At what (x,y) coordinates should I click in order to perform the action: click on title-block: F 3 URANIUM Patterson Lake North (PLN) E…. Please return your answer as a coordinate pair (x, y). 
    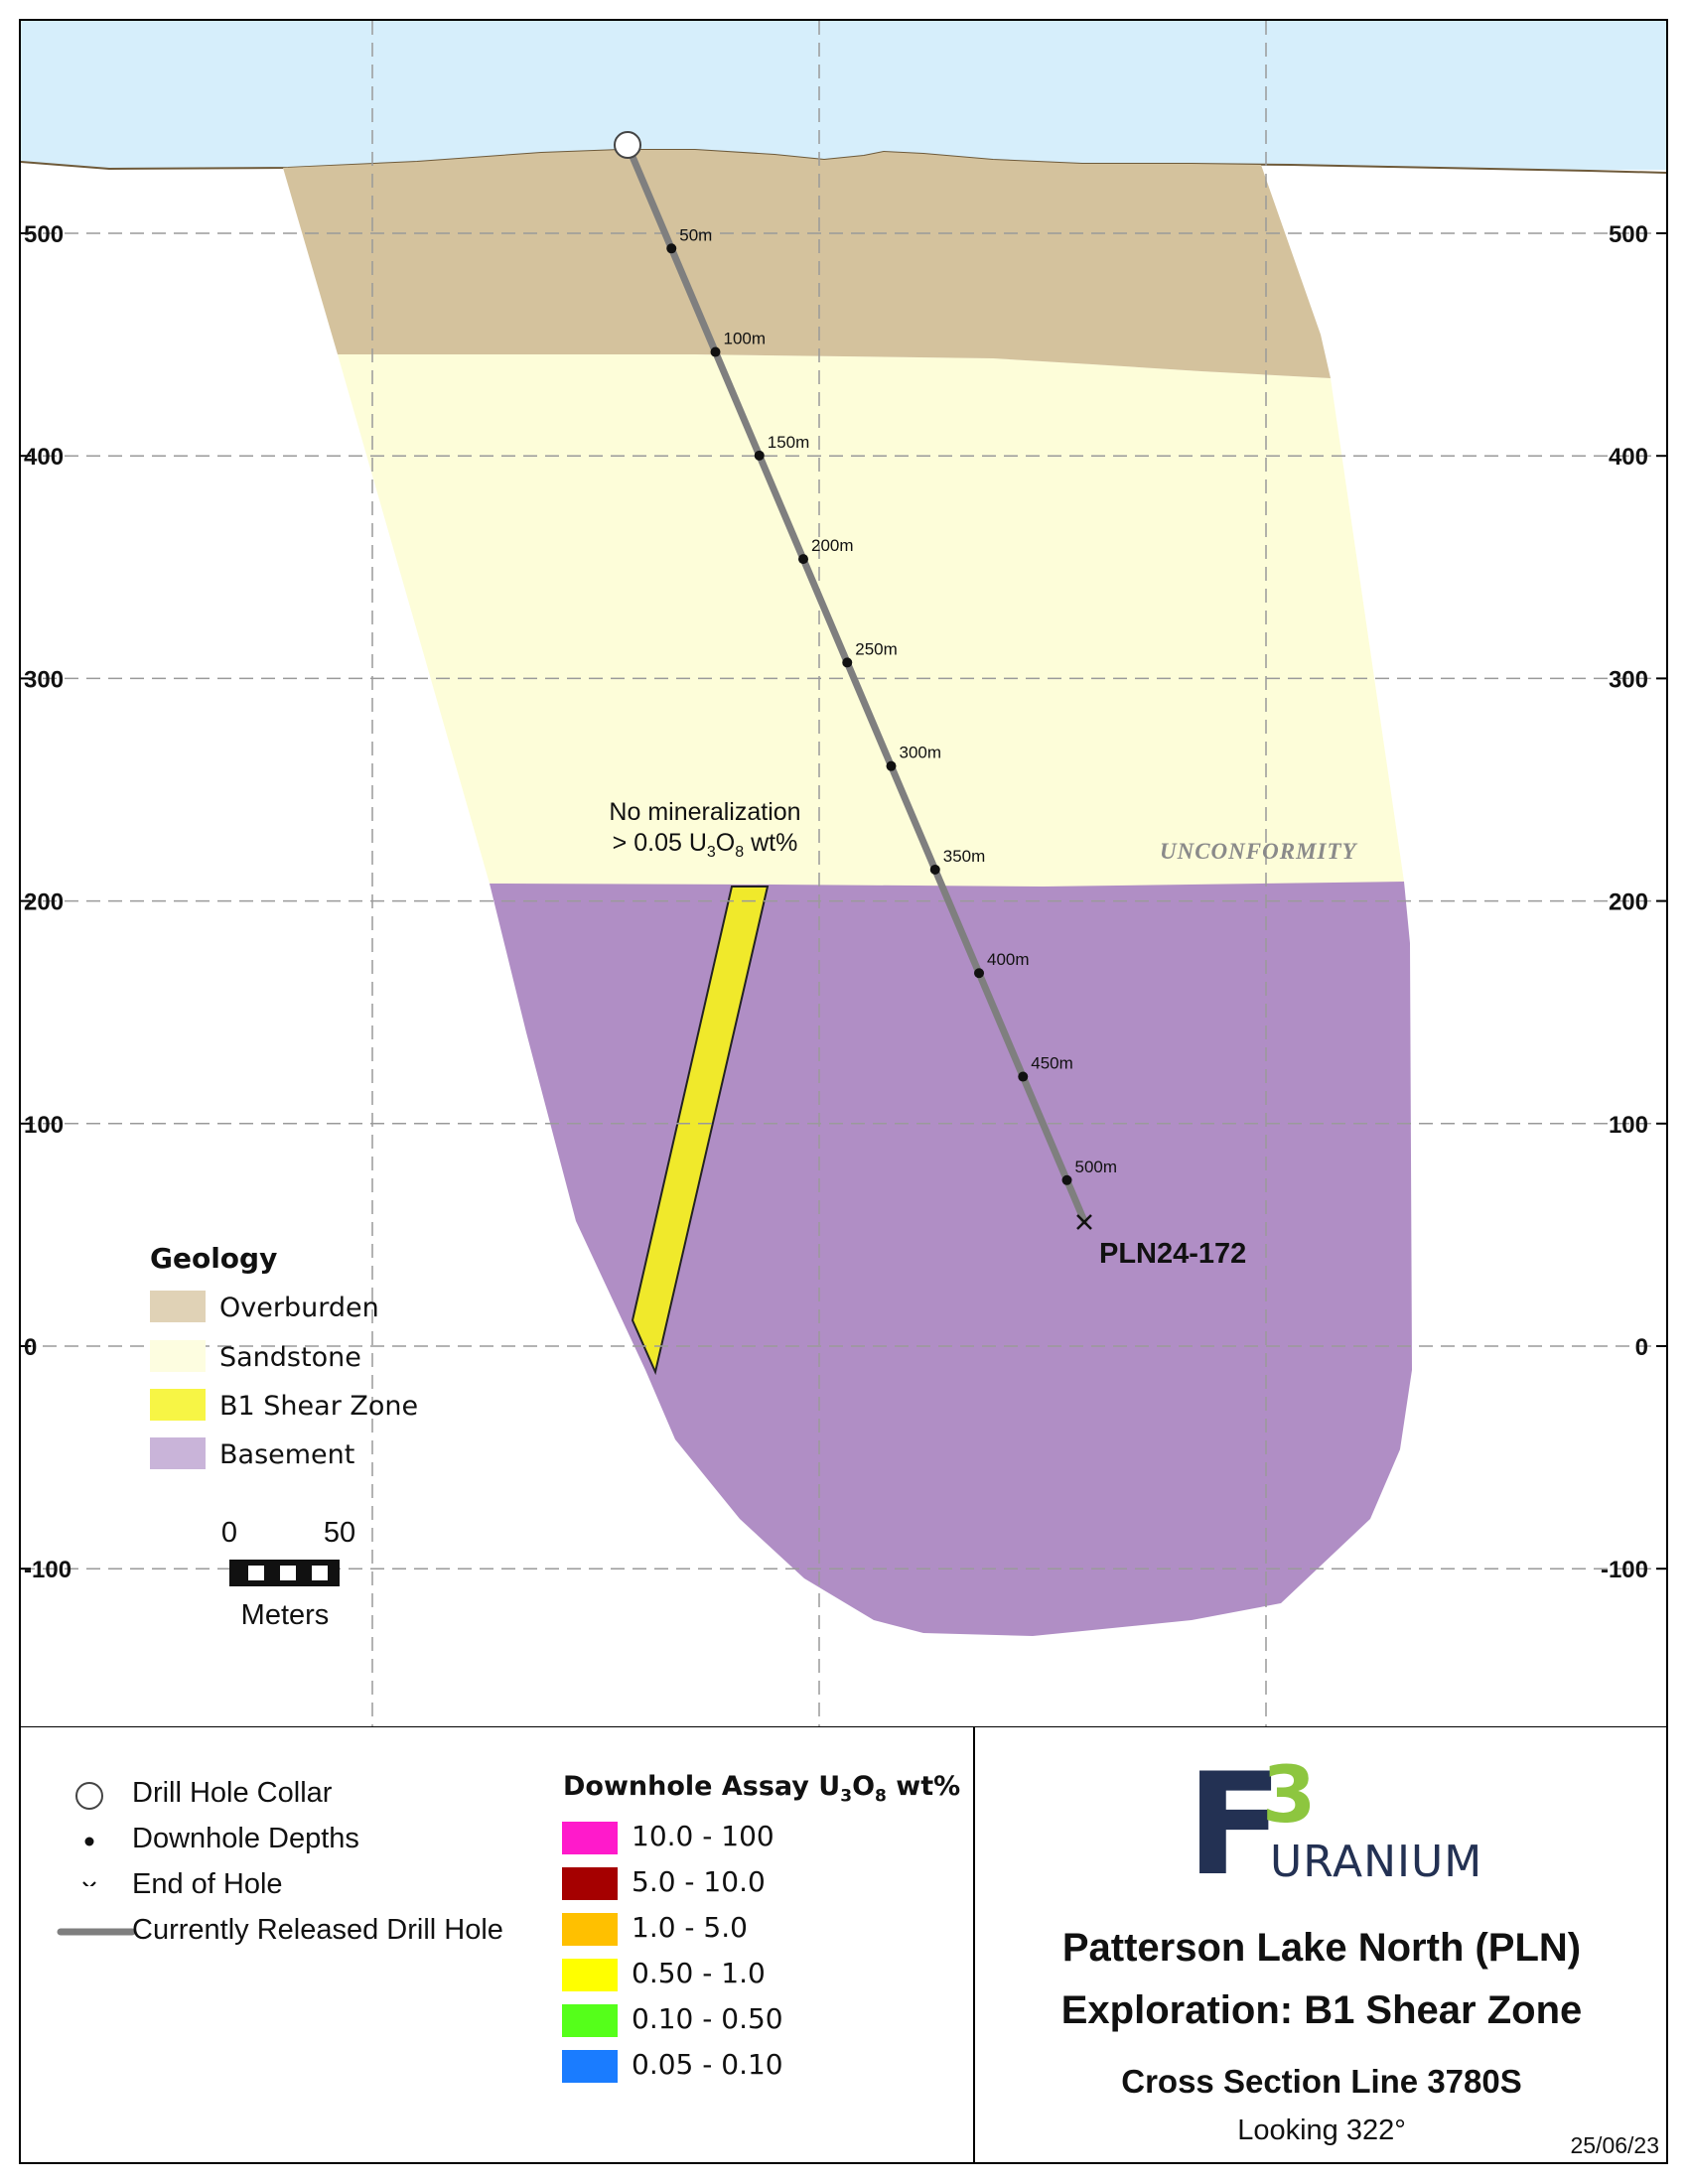
    Looking at the image, I should click on (1321, 1944).